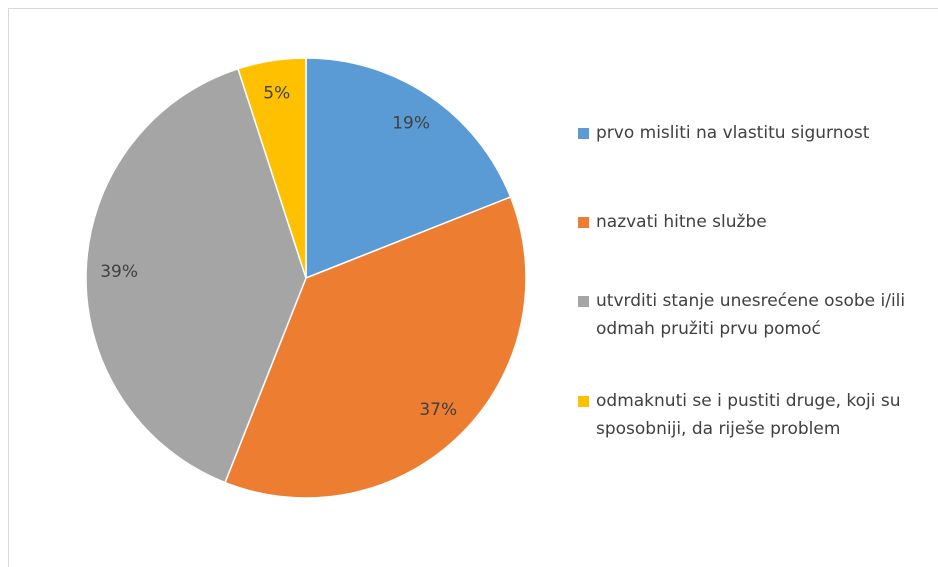 This screenshot has width=938, height=567. What do you see at coordinates (438, 410) in the screenshot?
I see `data-label: 37%` at bounding box center [438, 410].